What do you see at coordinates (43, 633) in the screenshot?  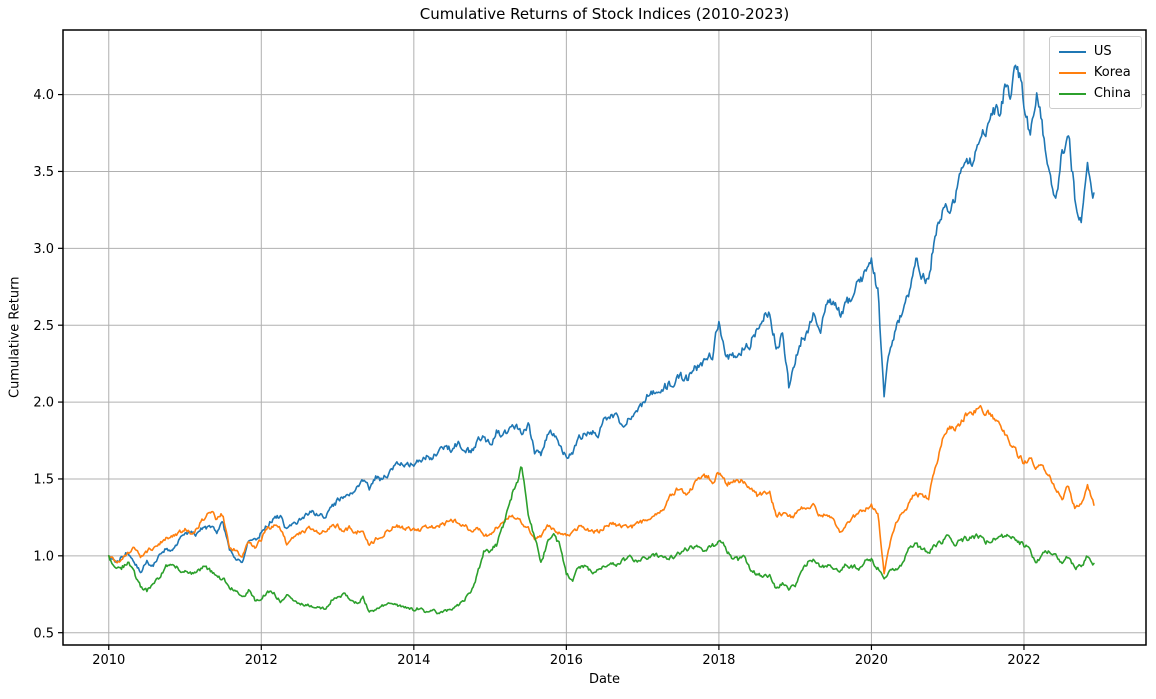 I see `y-tick-label-0.5: 0.5` at bounding box center [43, 633].